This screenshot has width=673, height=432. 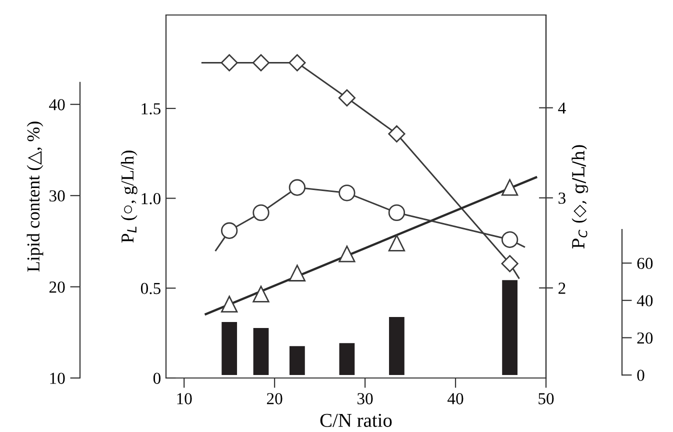 I want to click on y-tick-label: 1.5, so click(x=151, y=108).